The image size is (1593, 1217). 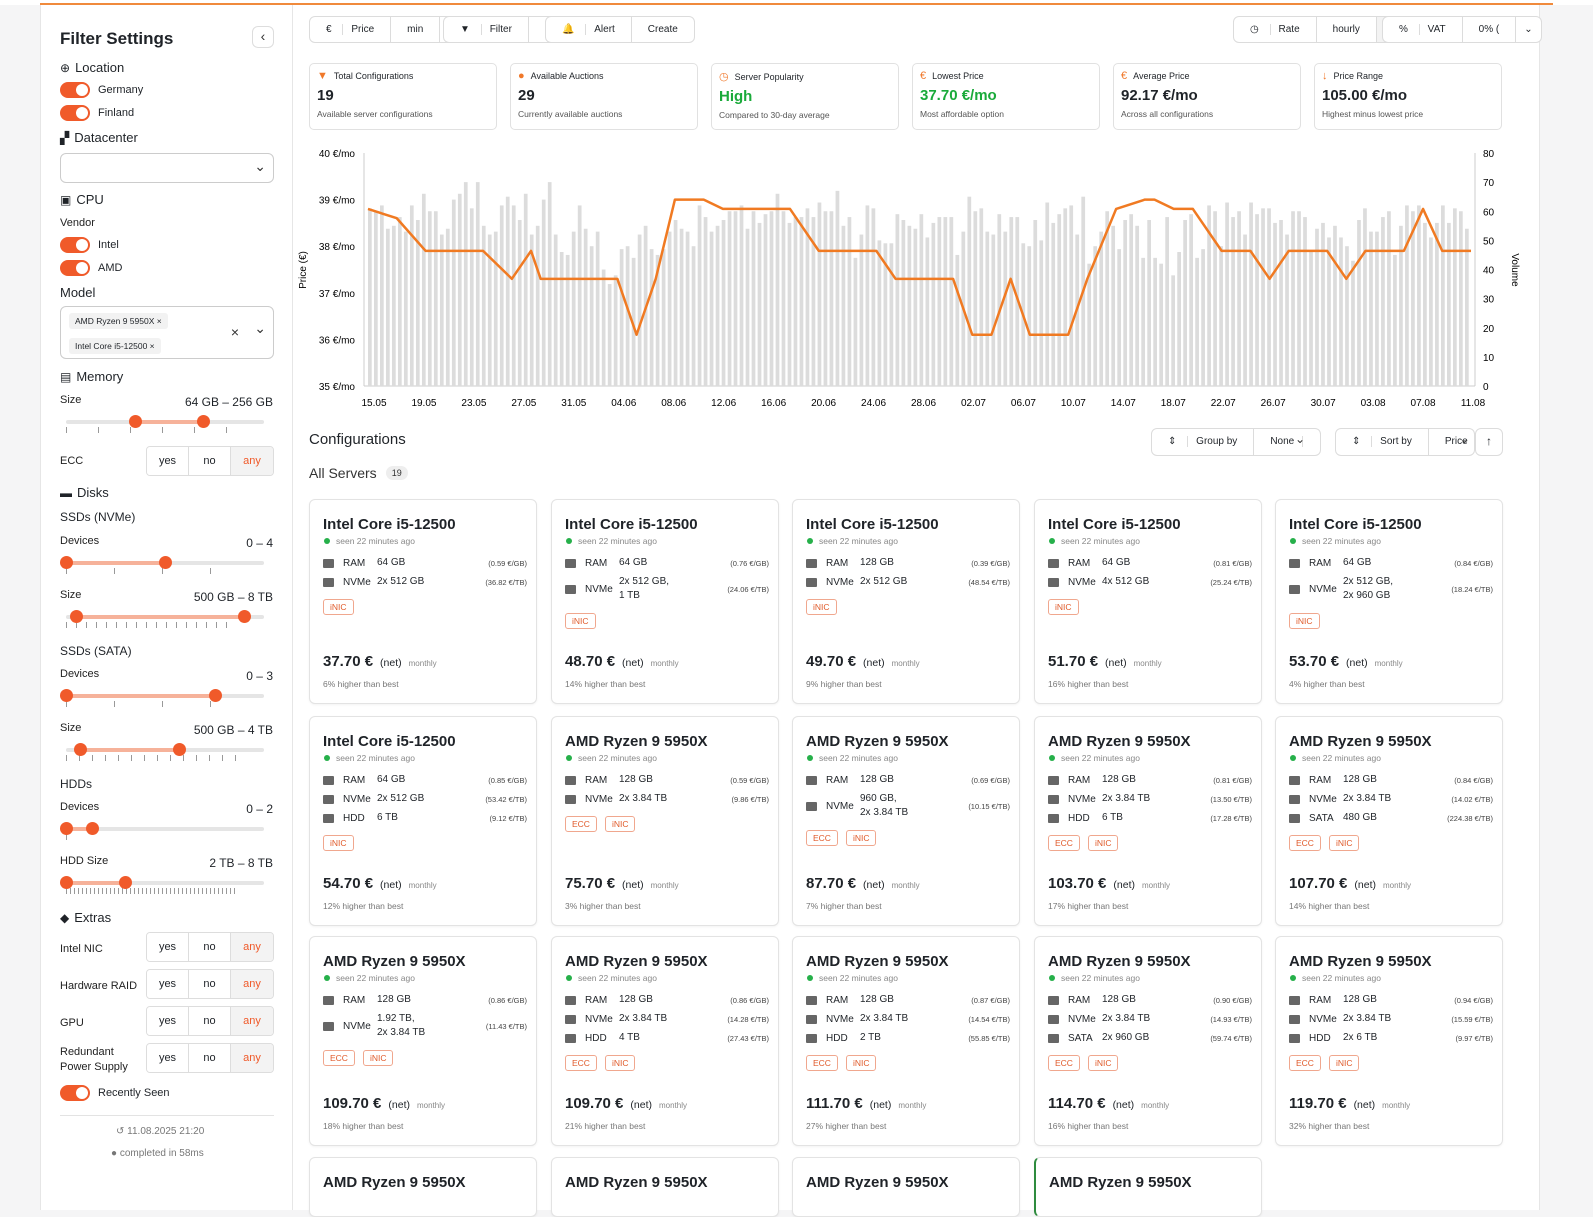 What do you see at coordinates (118, 321) in the screenshot?
I see `model-chip: AMD Ryzen 9 5950X ×` at bounding box center [118, 321].